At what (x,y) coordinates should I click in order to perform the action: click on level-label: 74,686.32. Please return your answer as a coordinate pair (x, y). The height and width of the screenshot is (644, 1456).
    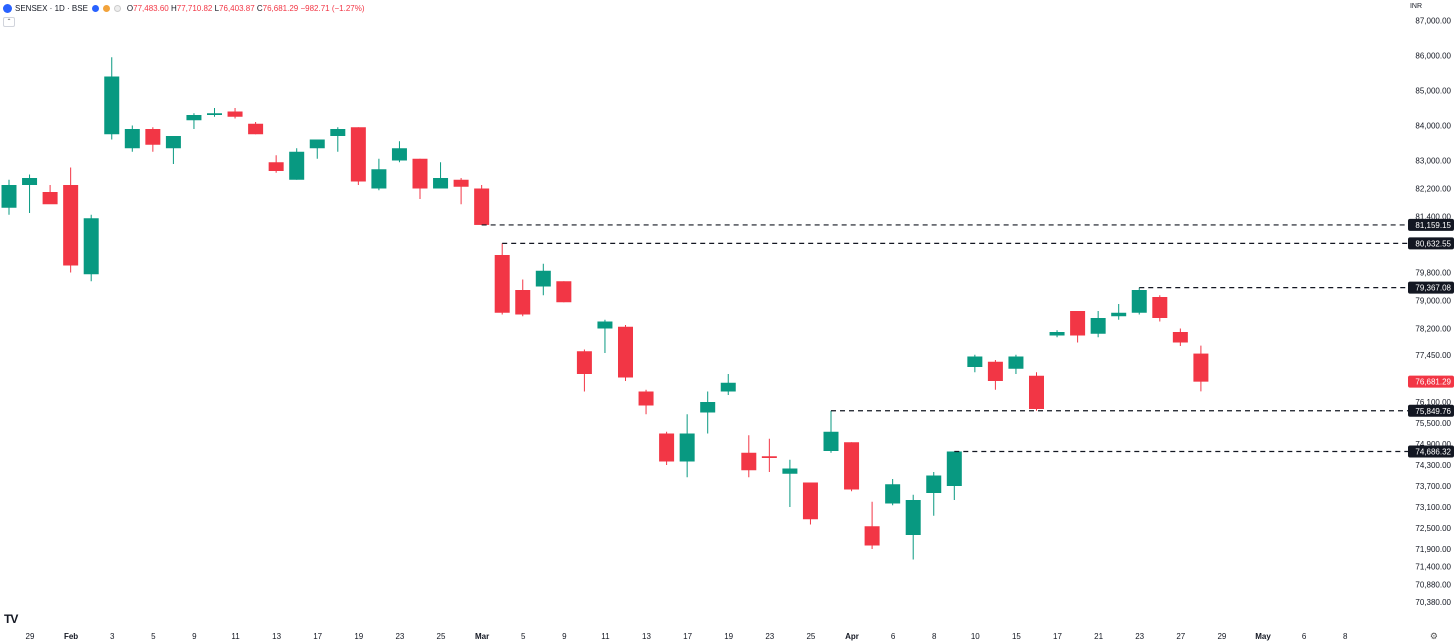
    Looking at the image, I should click on (1433, 451).